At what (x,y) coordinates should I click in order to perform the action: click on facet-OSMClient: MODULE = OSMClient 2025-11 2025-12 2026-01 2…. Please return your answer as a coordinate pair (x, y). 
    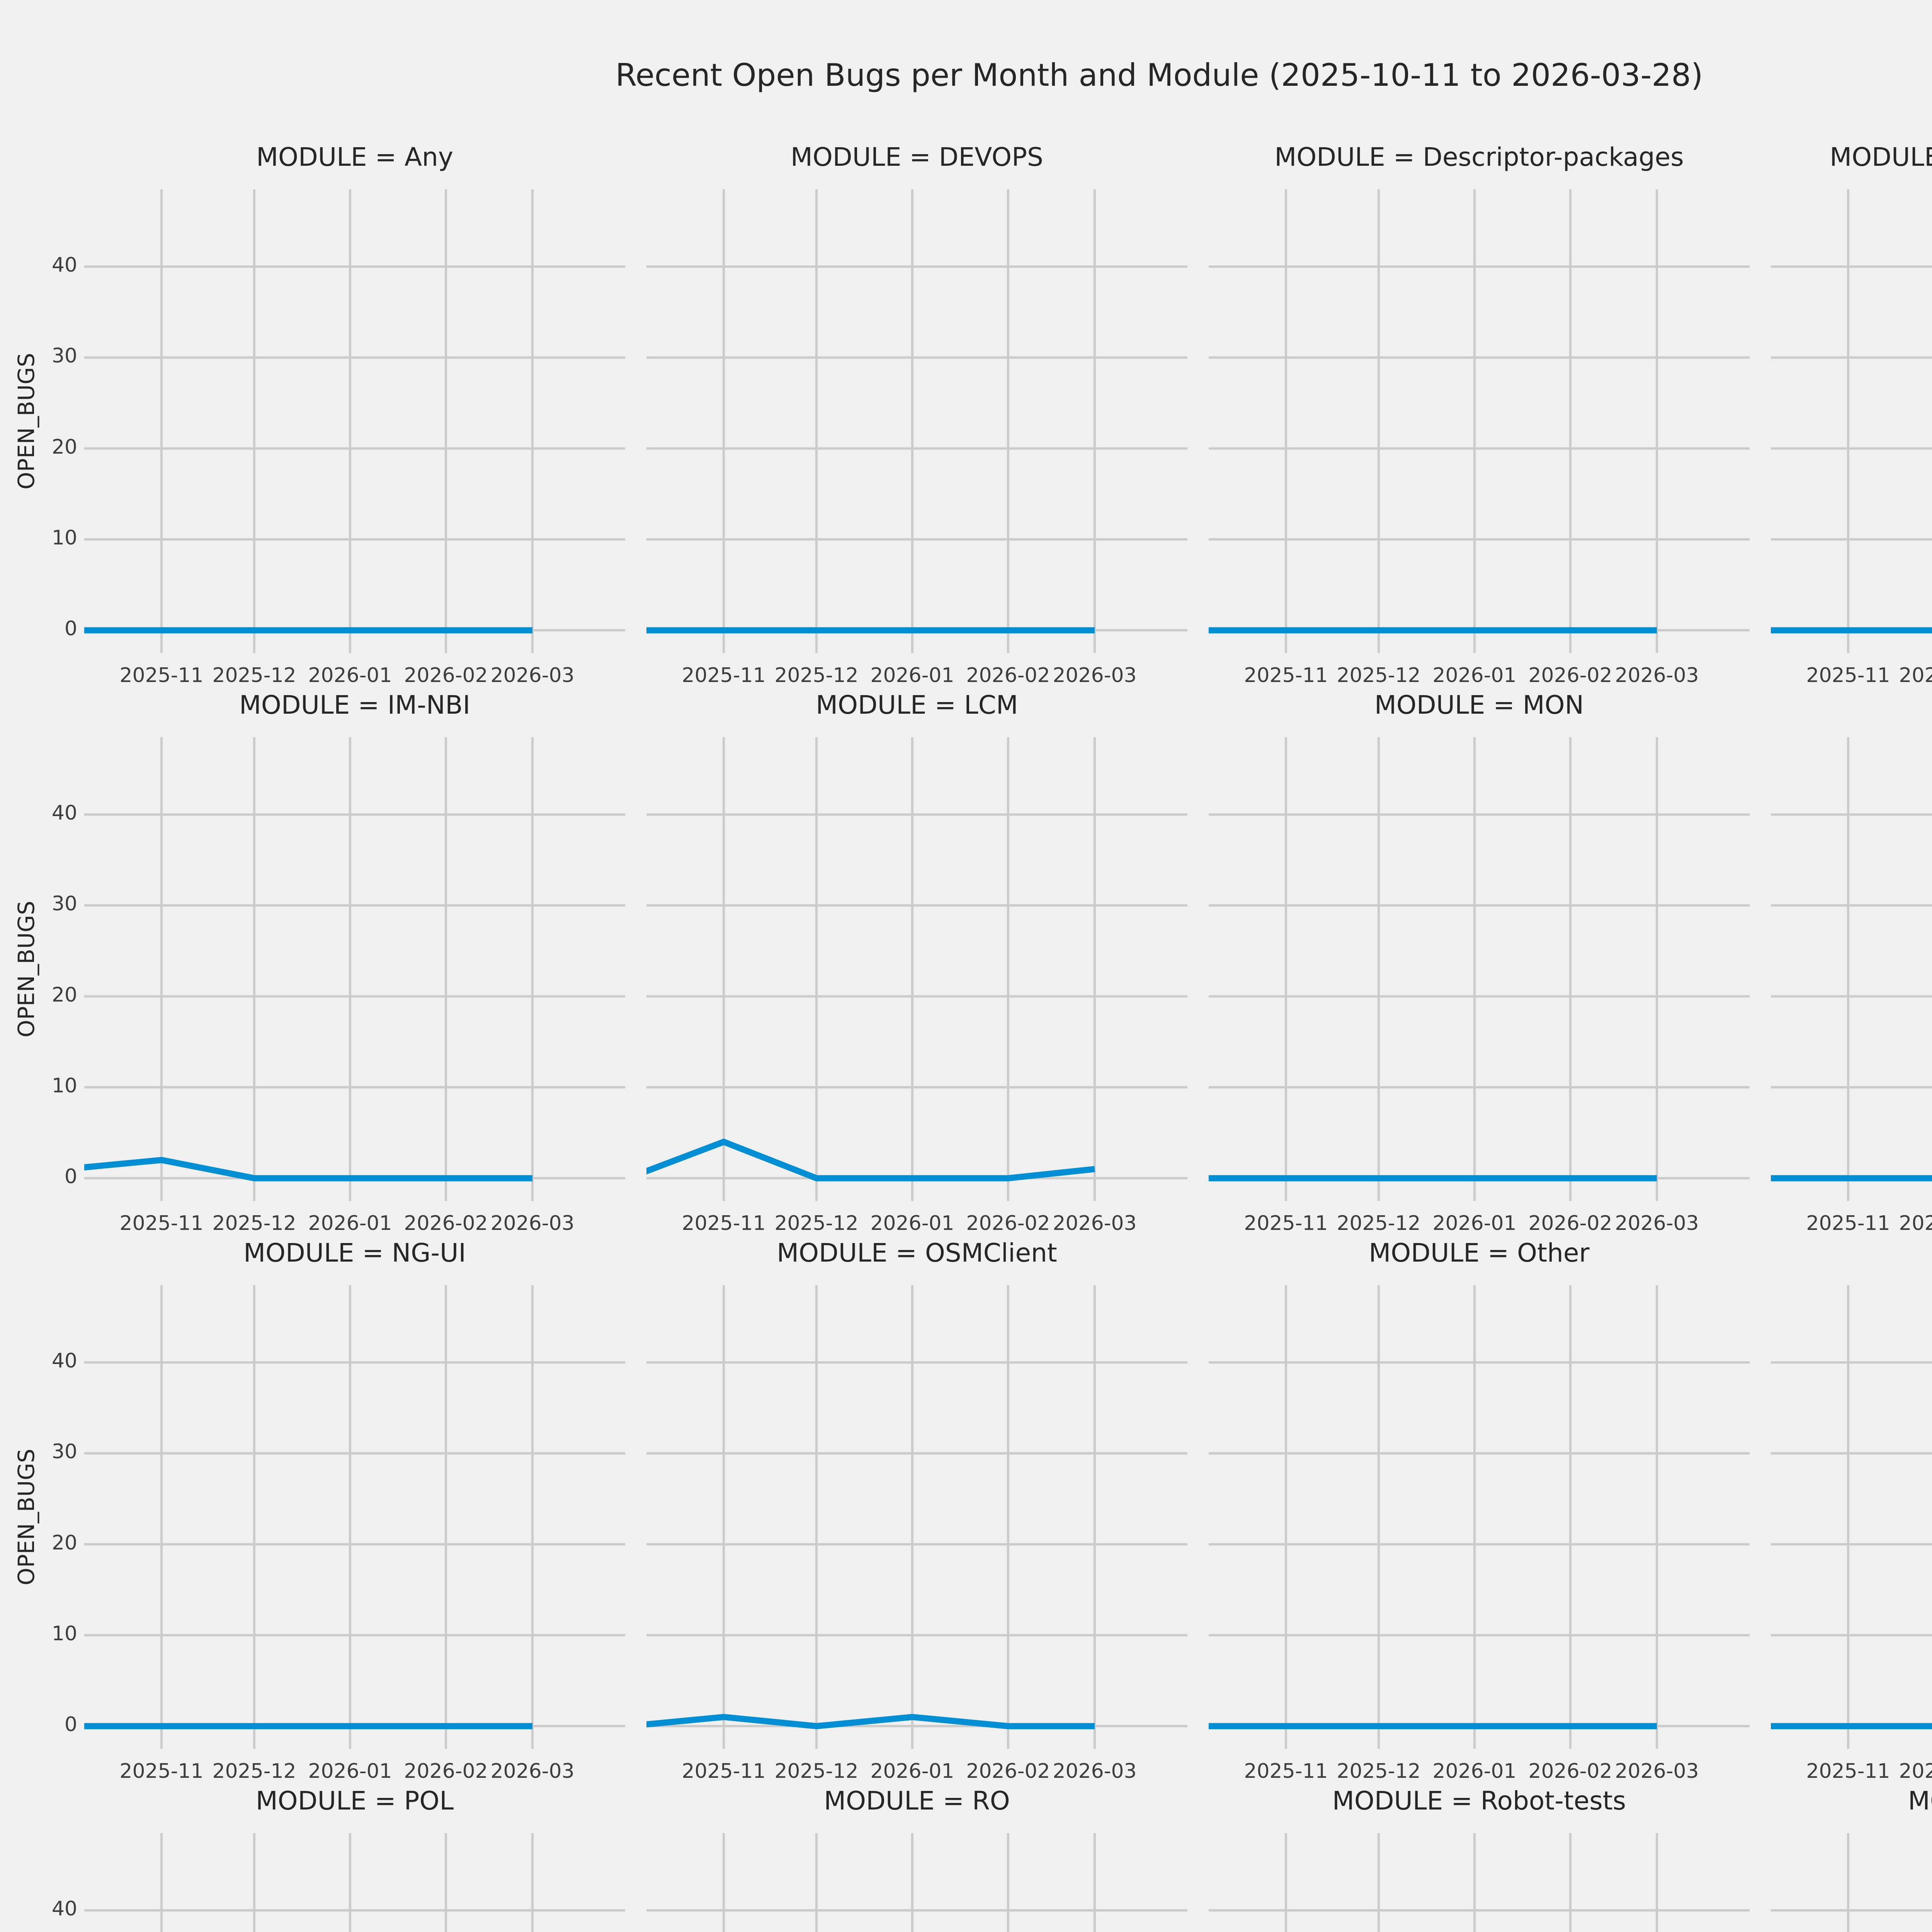
    Looking at the image, I should click on (916, 1563).